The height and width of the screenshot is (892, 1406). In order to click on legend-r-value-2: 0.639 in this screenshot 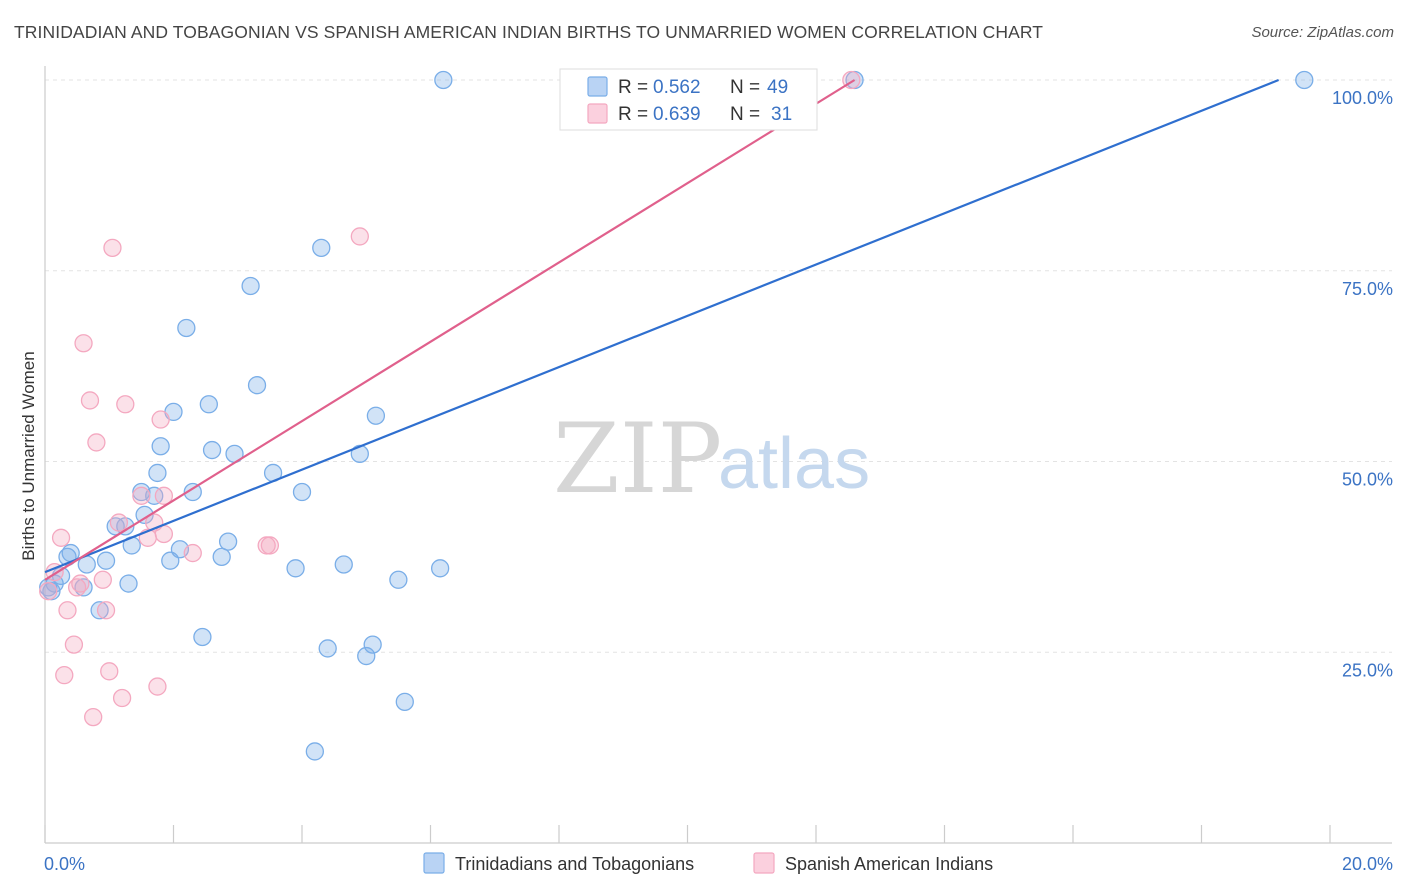, I will do `click(677, 114)`.